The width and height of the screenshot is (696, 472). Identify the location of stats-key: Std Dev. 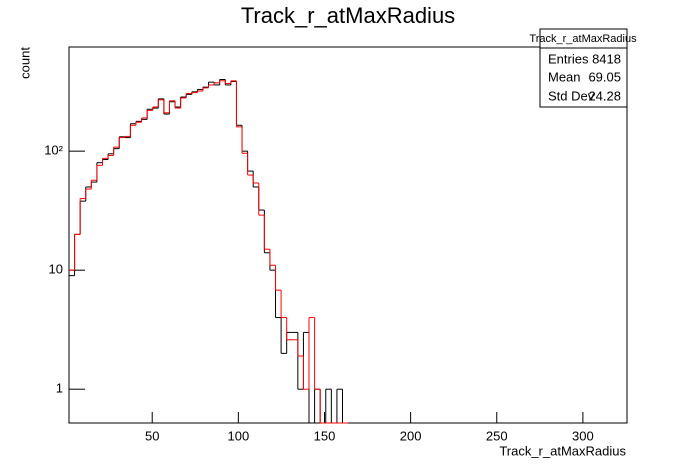
(571, 95).